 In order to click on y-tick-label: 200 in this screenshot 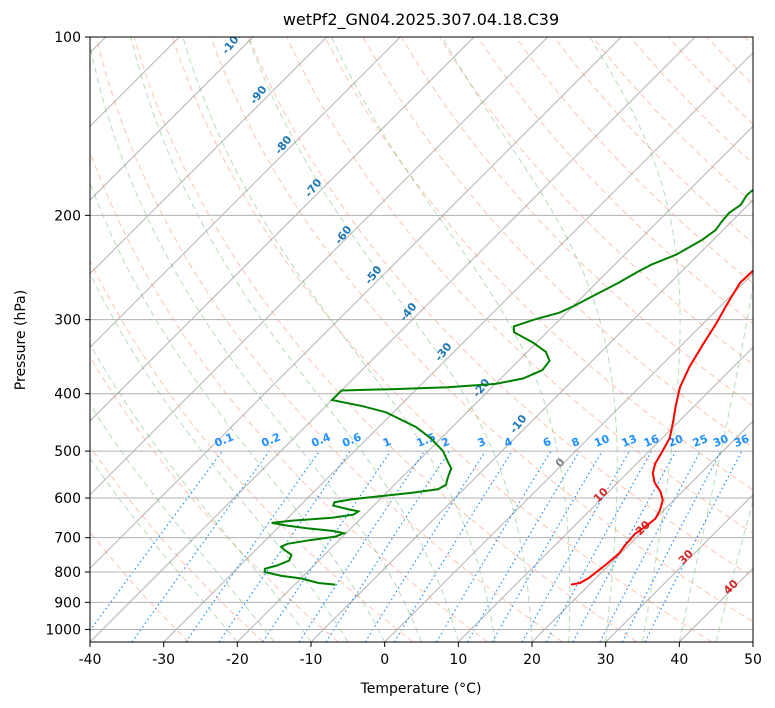, I will do `click(67, 216)`.